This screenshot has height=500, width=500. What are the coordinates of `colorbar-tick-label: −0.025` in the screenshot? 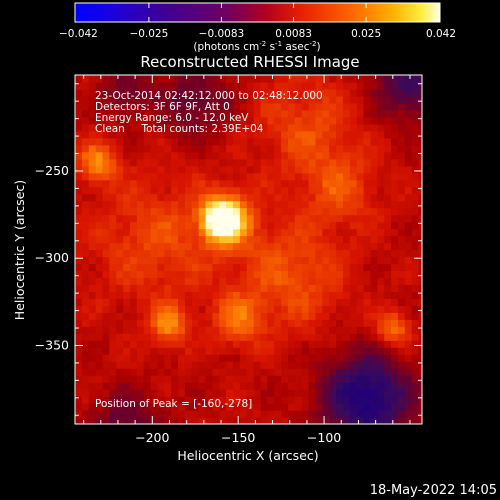 It's located at (148, 34).